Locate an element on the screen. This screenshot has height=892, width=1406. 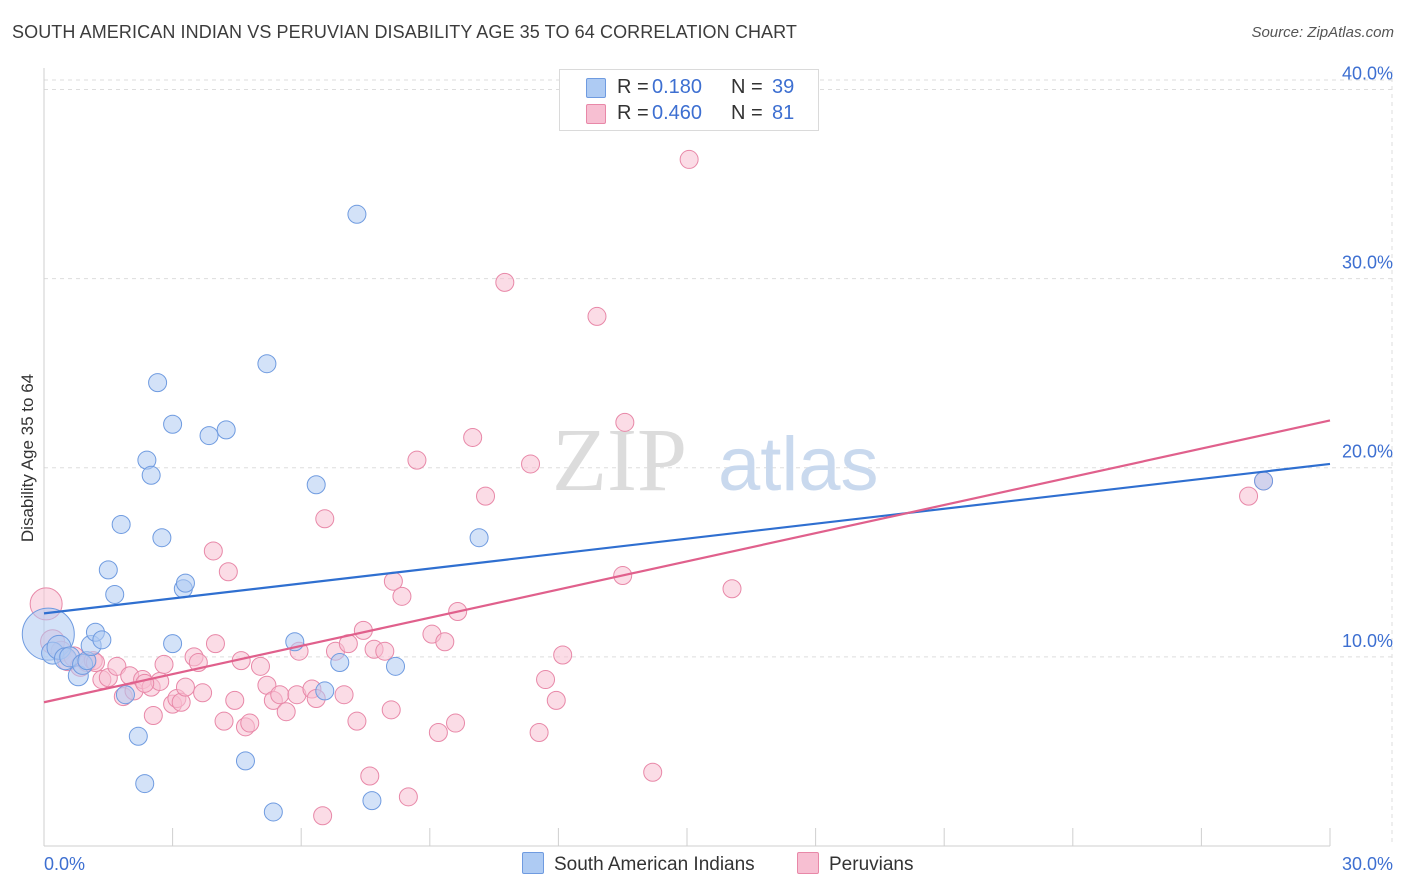
source-label: Source: ZipAtlas.com is located at coordinates (1322, 32).